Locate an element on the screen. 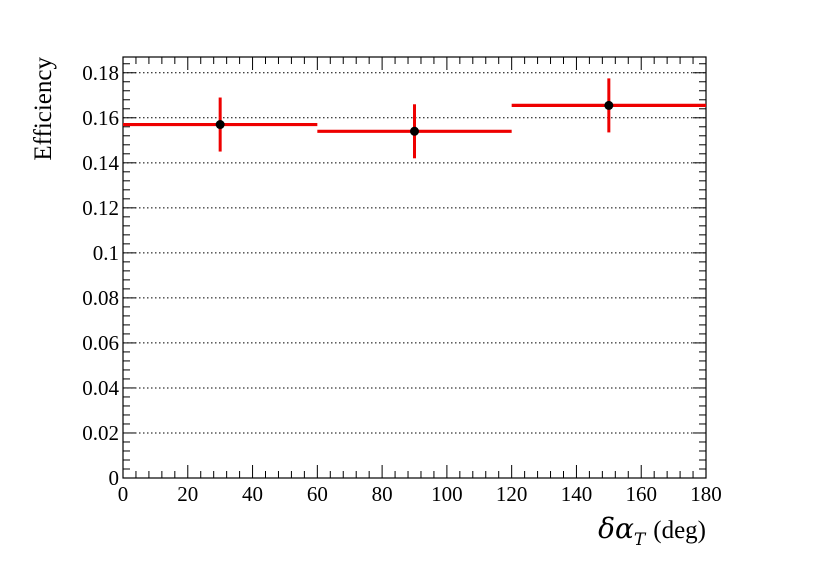 This screenshot has height=563, width=830. y-tick-label: 0.02 is located at coordinates (100, 433).